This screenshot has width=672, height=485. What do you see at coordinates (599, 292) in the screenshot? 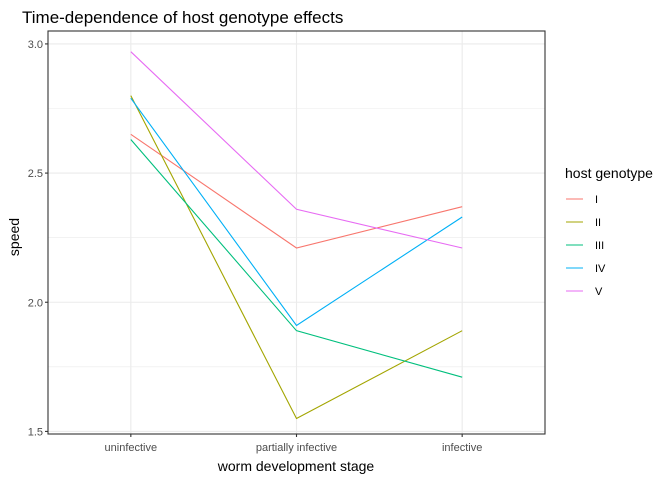
I see `legend-label-V: V` at bounding box center [599, 292].